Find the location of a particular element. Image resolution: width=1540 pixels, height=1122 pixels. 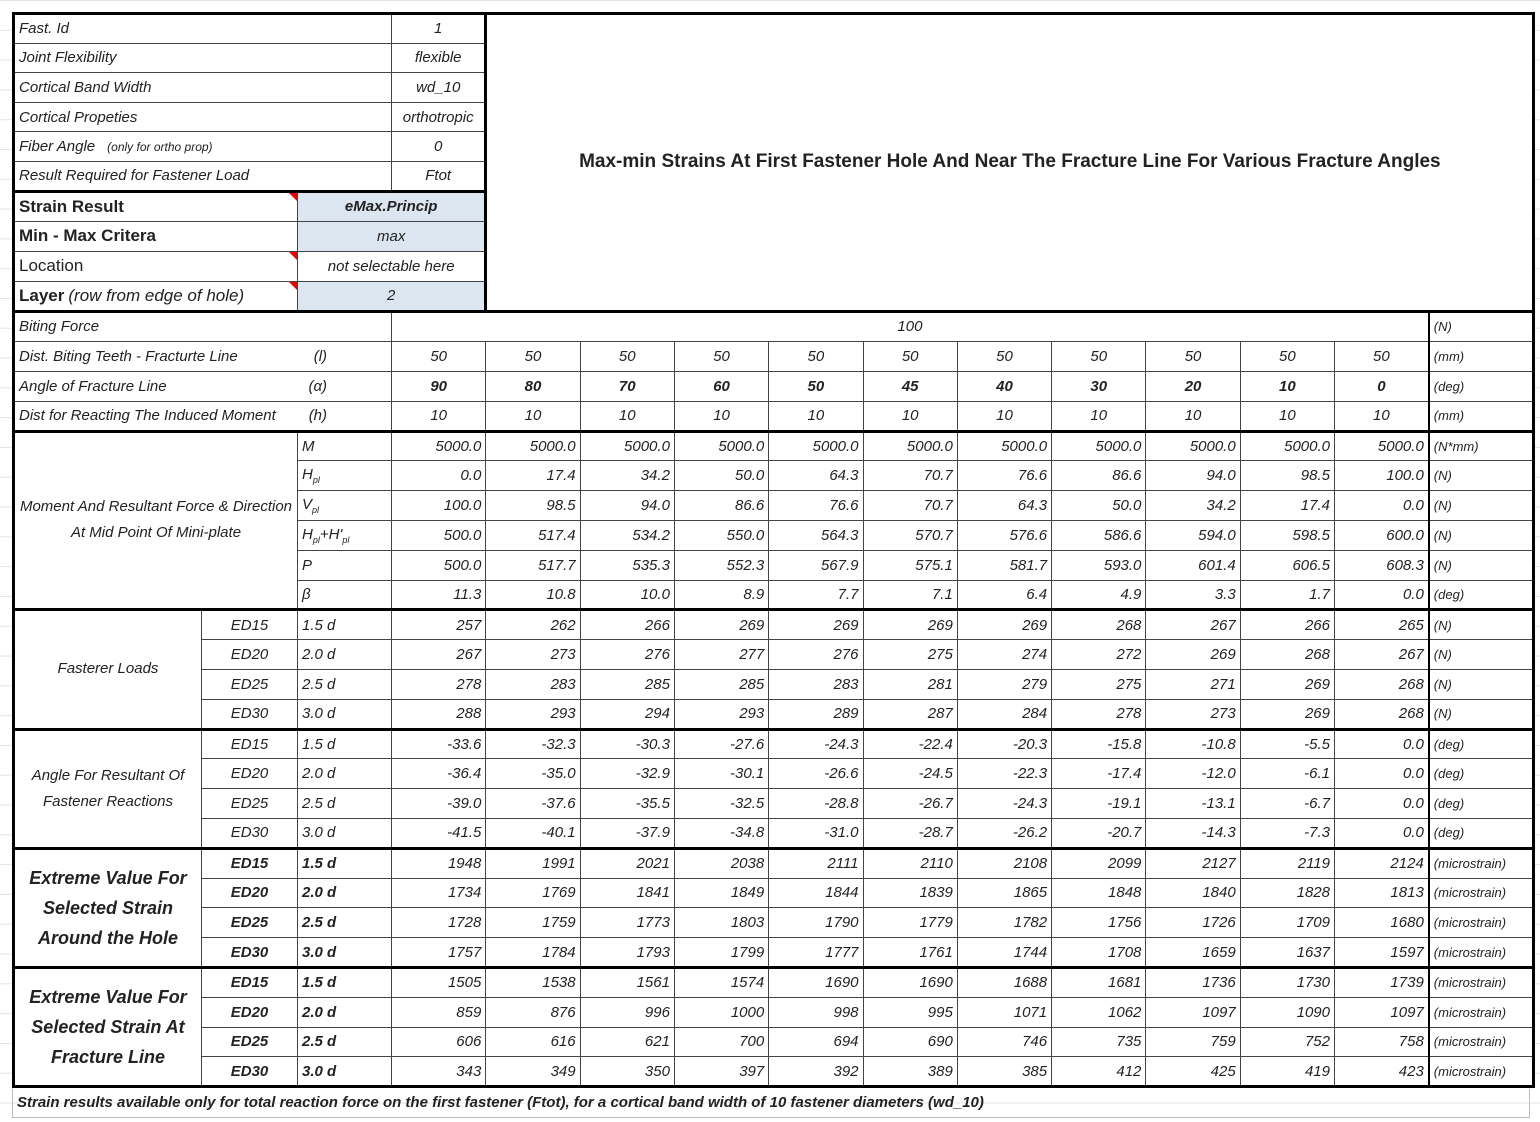

param-value: 1 is located at coordinates (439, 28).